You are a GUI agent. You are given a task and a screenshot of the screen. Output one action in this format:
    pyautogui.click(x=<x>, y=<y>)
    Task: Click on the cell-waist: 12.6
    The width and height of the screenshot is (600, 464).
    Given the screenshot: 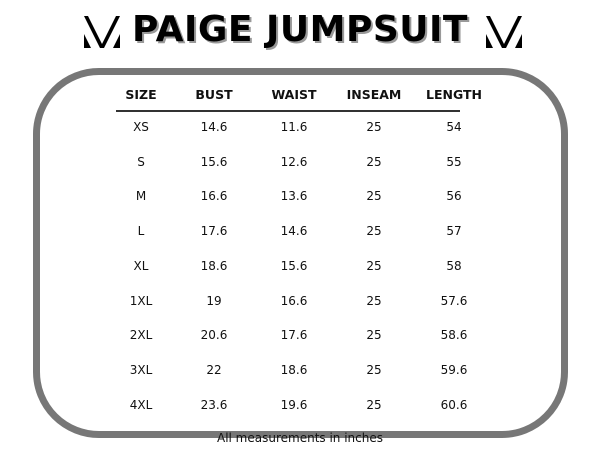 What is the action you would take?
    pyautogui.click(x=294, y=161)
    